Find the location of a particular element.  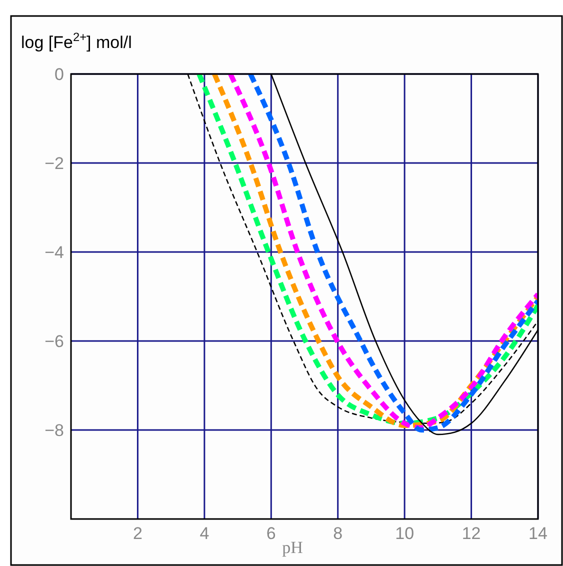

x-tick-label: 2 is located at coordinates (137, 533).